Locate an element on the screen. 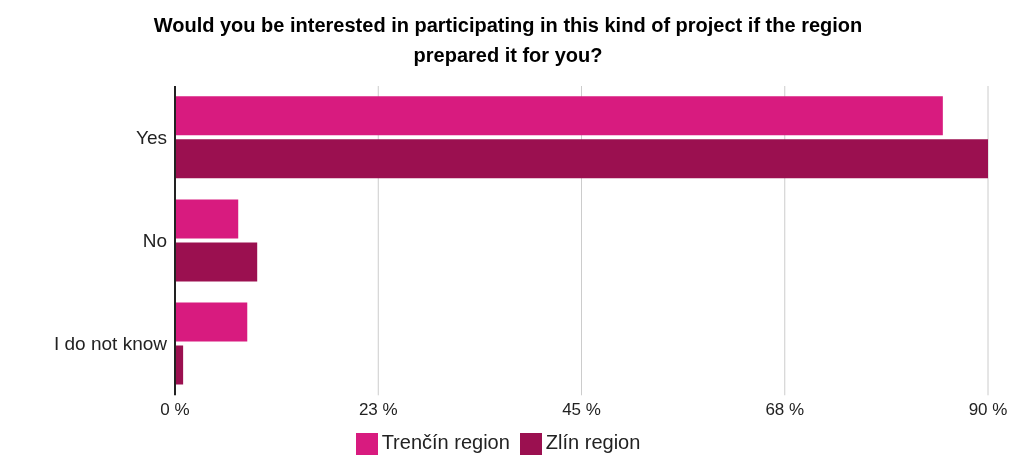  x-tick-label: 23 % is located at coordinates (378, 410).